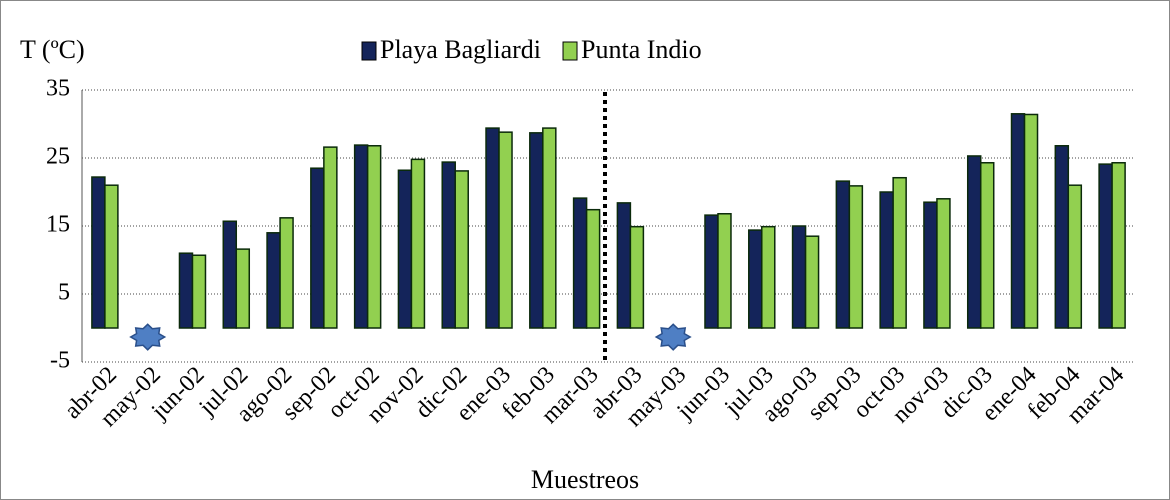 The height and width of the screenshot is (500, 1170). Describe the element at coordinates (58, 157) in the screenshot. I see `y-tick-label: 25` at that location.